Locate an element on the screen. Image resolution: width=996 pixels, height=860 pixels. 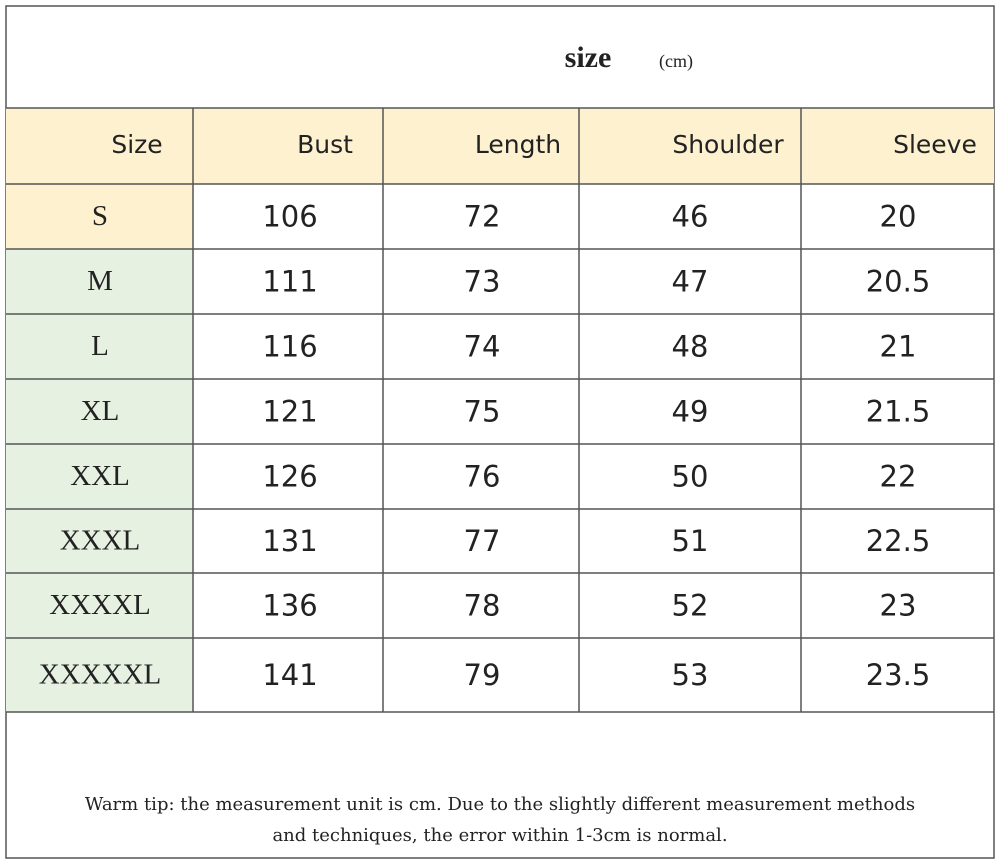
column-header: Length is located at coordinates (518, 144).